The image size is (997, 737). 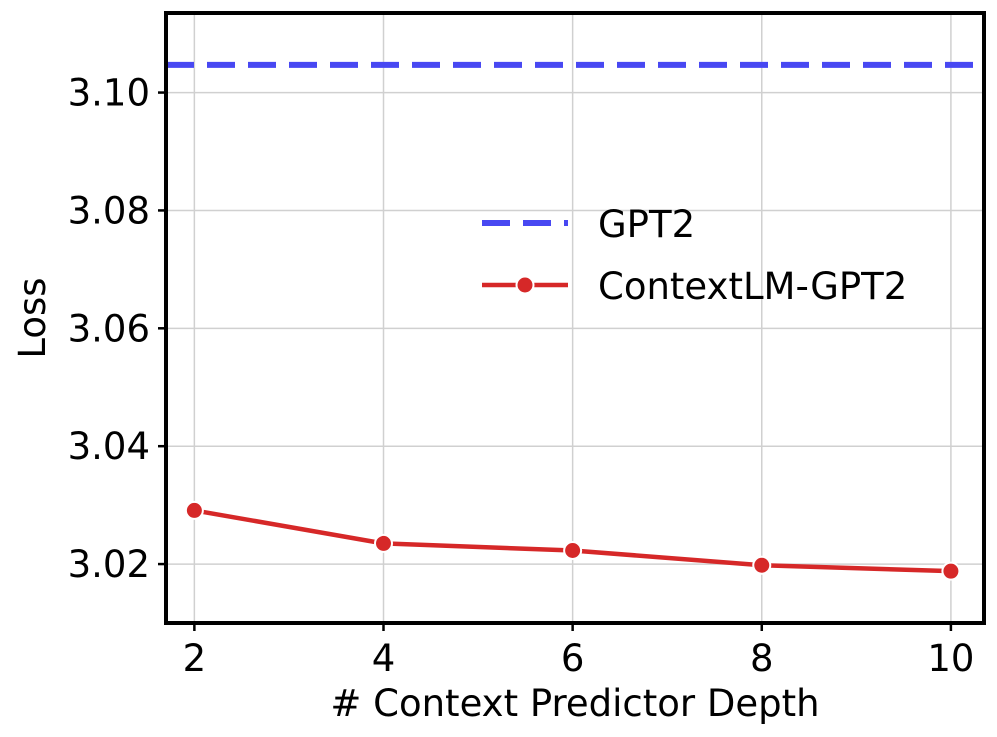 I want to click on x-tick-label: 6, so click(x=573, y=658).